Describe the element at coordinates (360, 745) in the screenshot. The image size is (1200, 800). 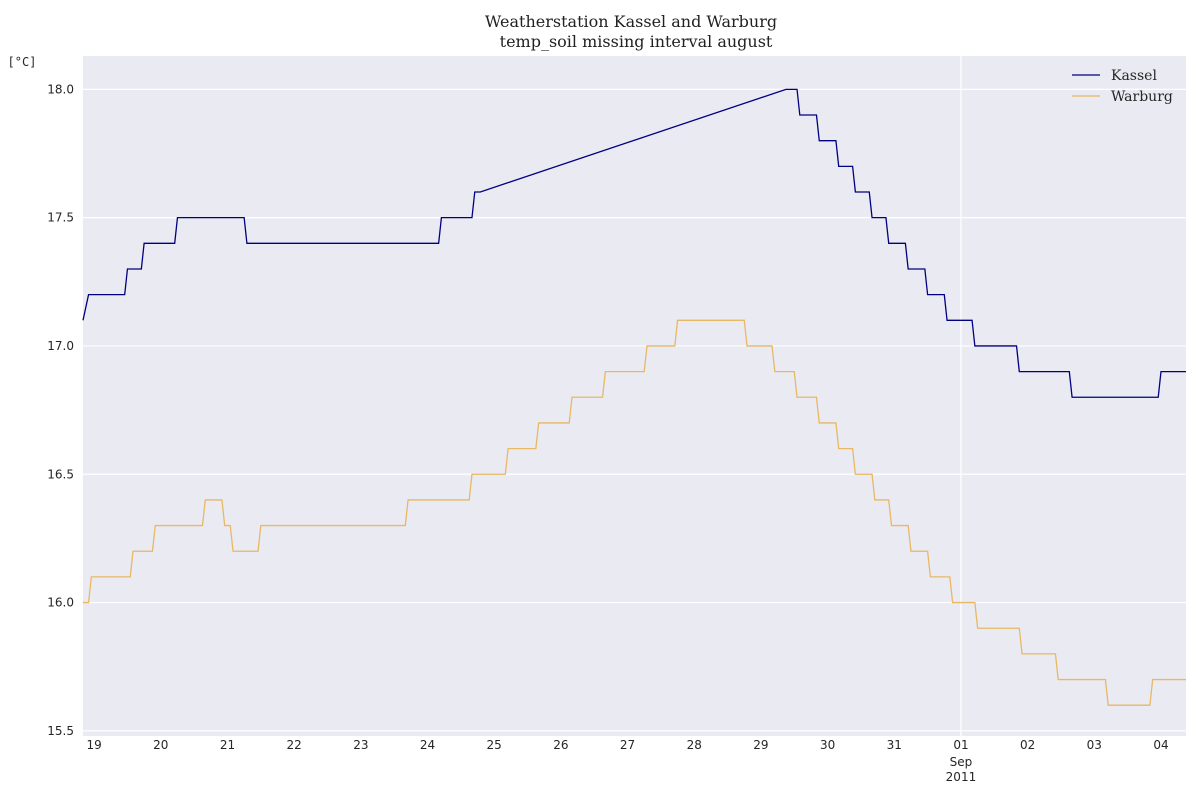
I see `x-tick-label: 23` at that location.